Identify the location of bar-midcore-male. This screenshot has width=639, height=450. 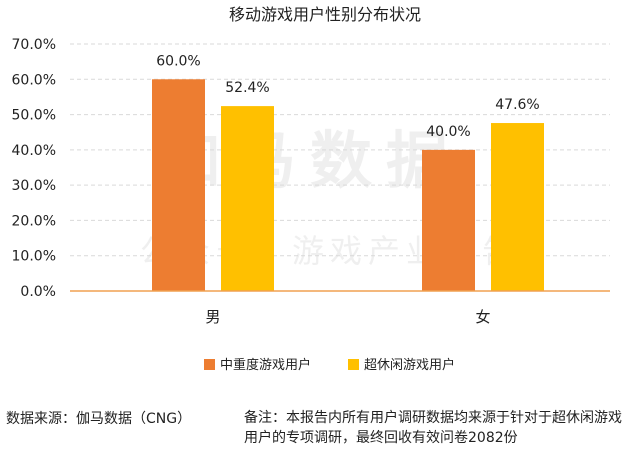
(178, 185).